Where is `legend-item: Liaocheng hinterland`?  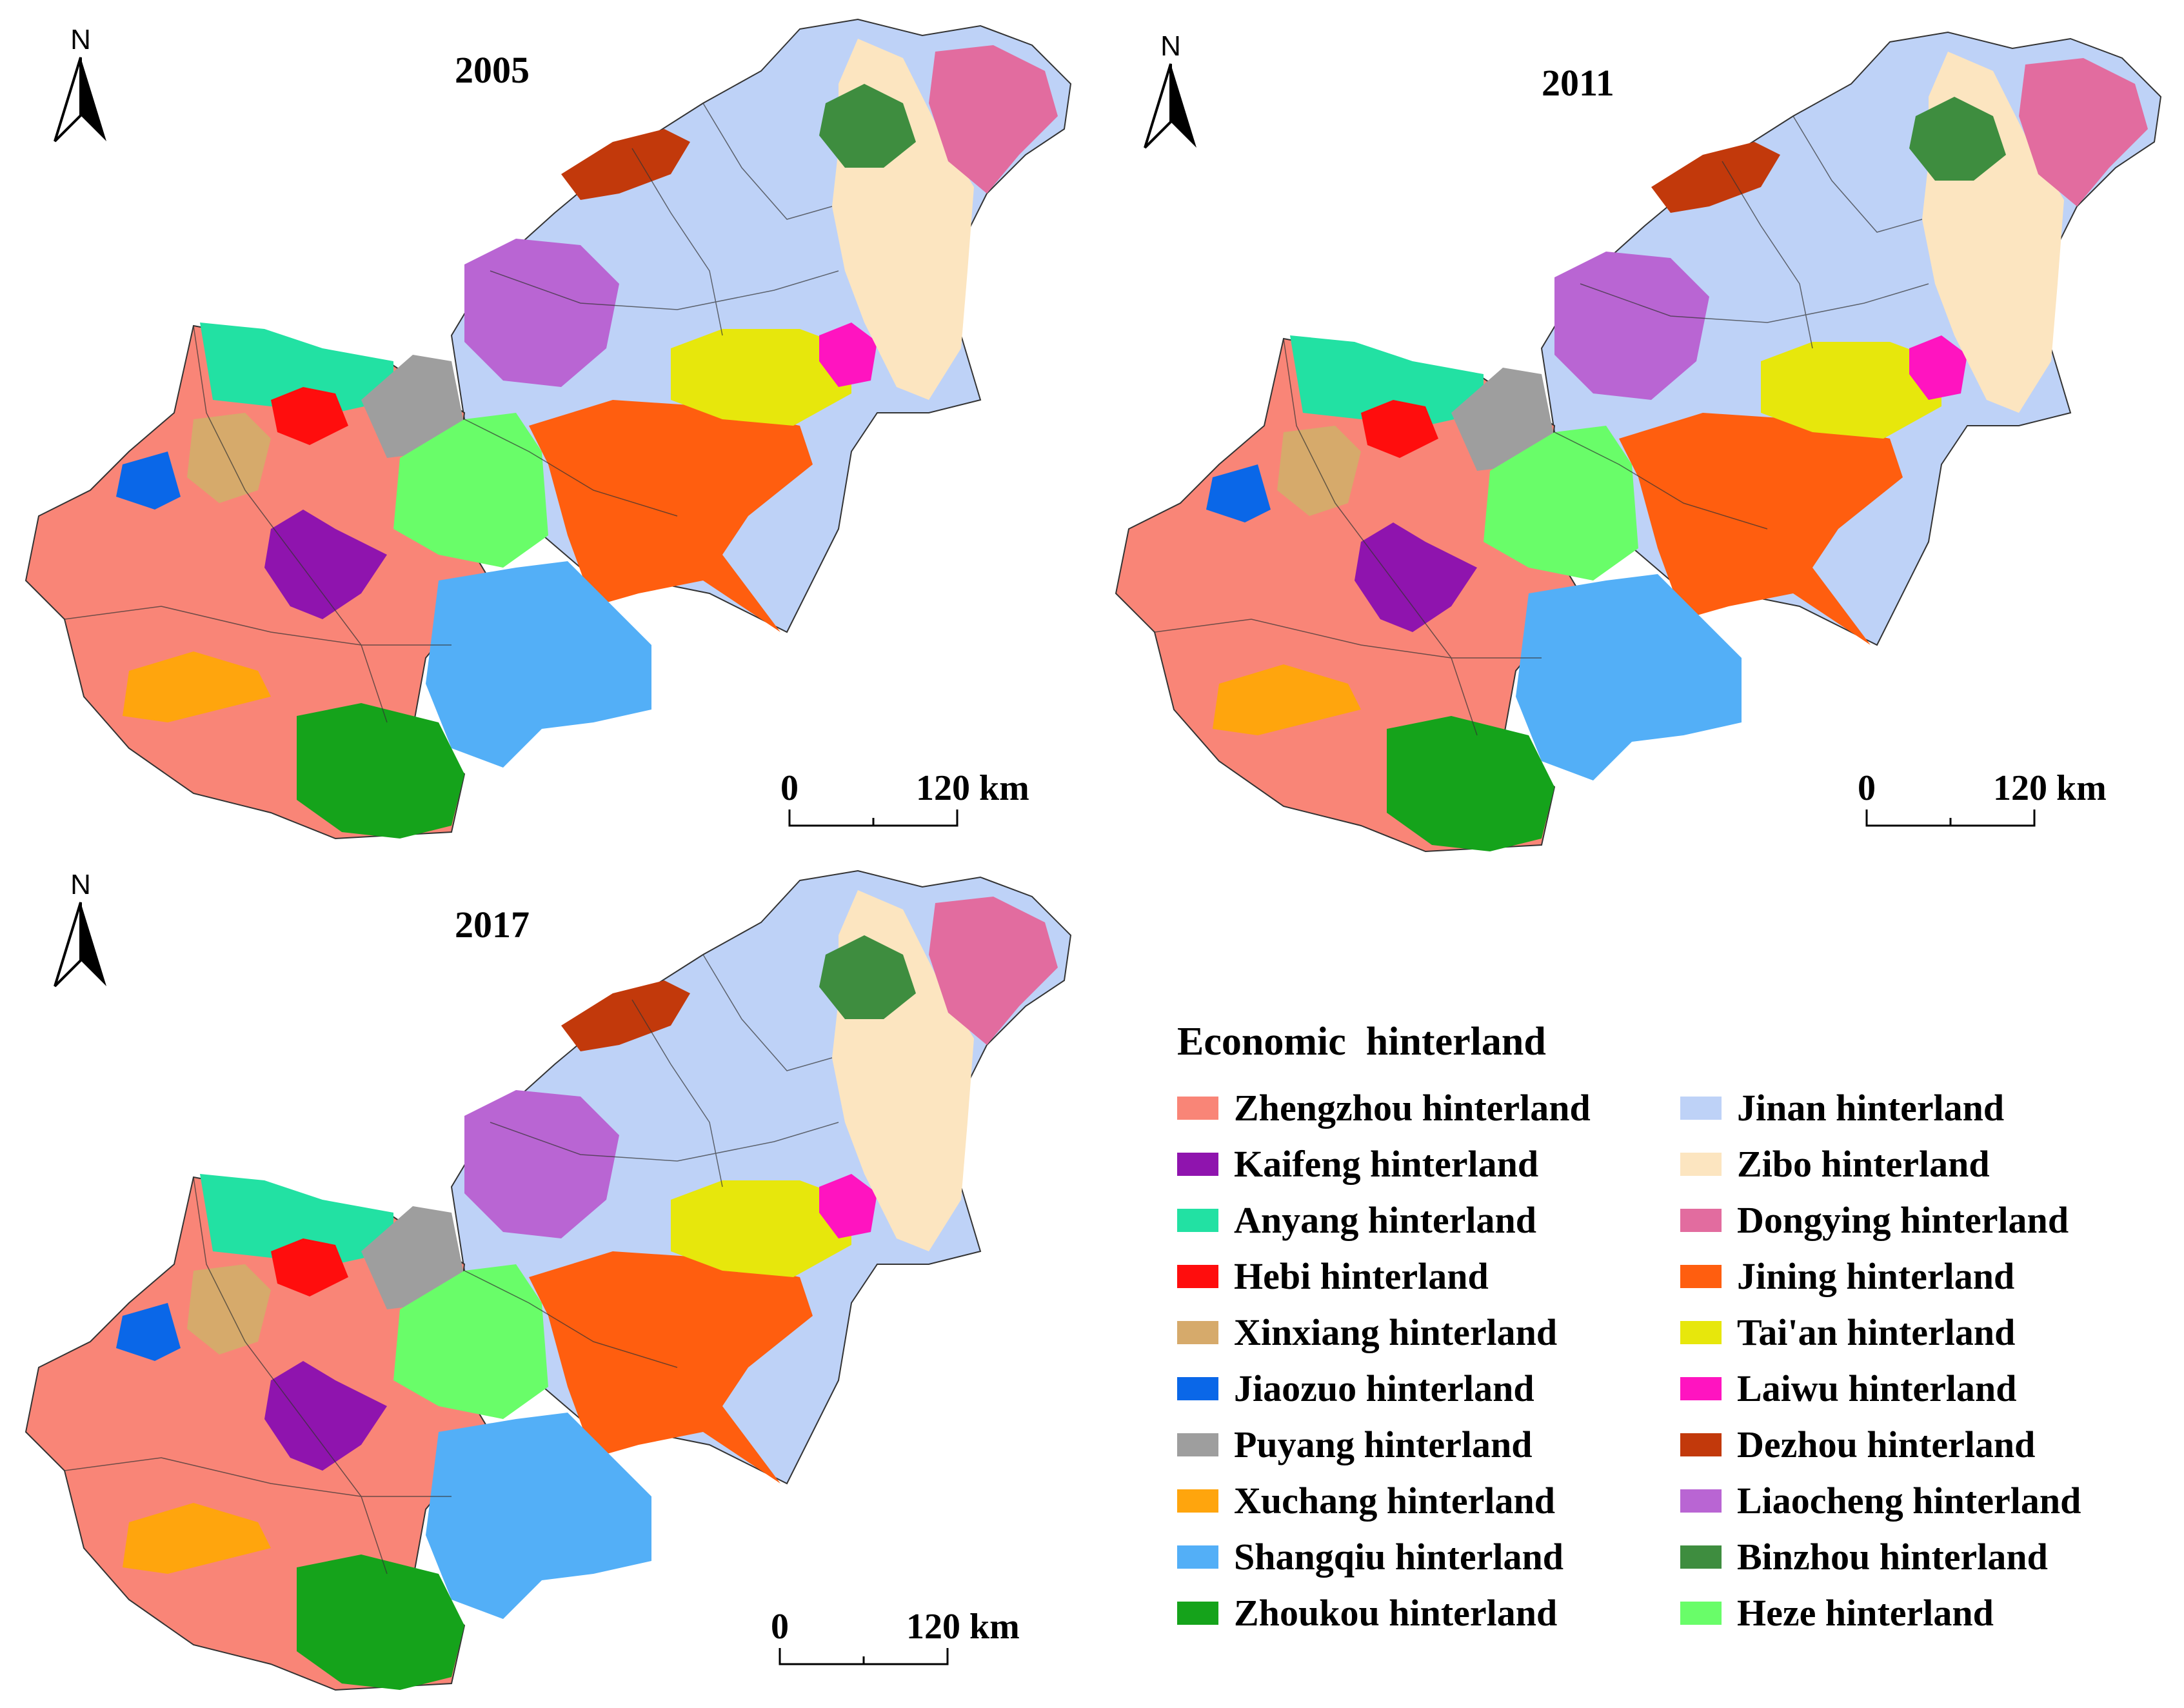
legend-item: Liaocheng hinterland is located at coordinates (1919, 1500).